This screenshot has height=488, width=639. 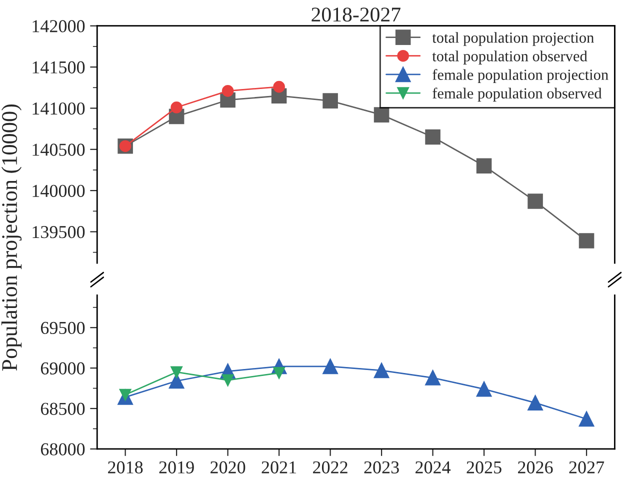 I want to click on y-tick-label: 69000, so click(x=62, y=368).